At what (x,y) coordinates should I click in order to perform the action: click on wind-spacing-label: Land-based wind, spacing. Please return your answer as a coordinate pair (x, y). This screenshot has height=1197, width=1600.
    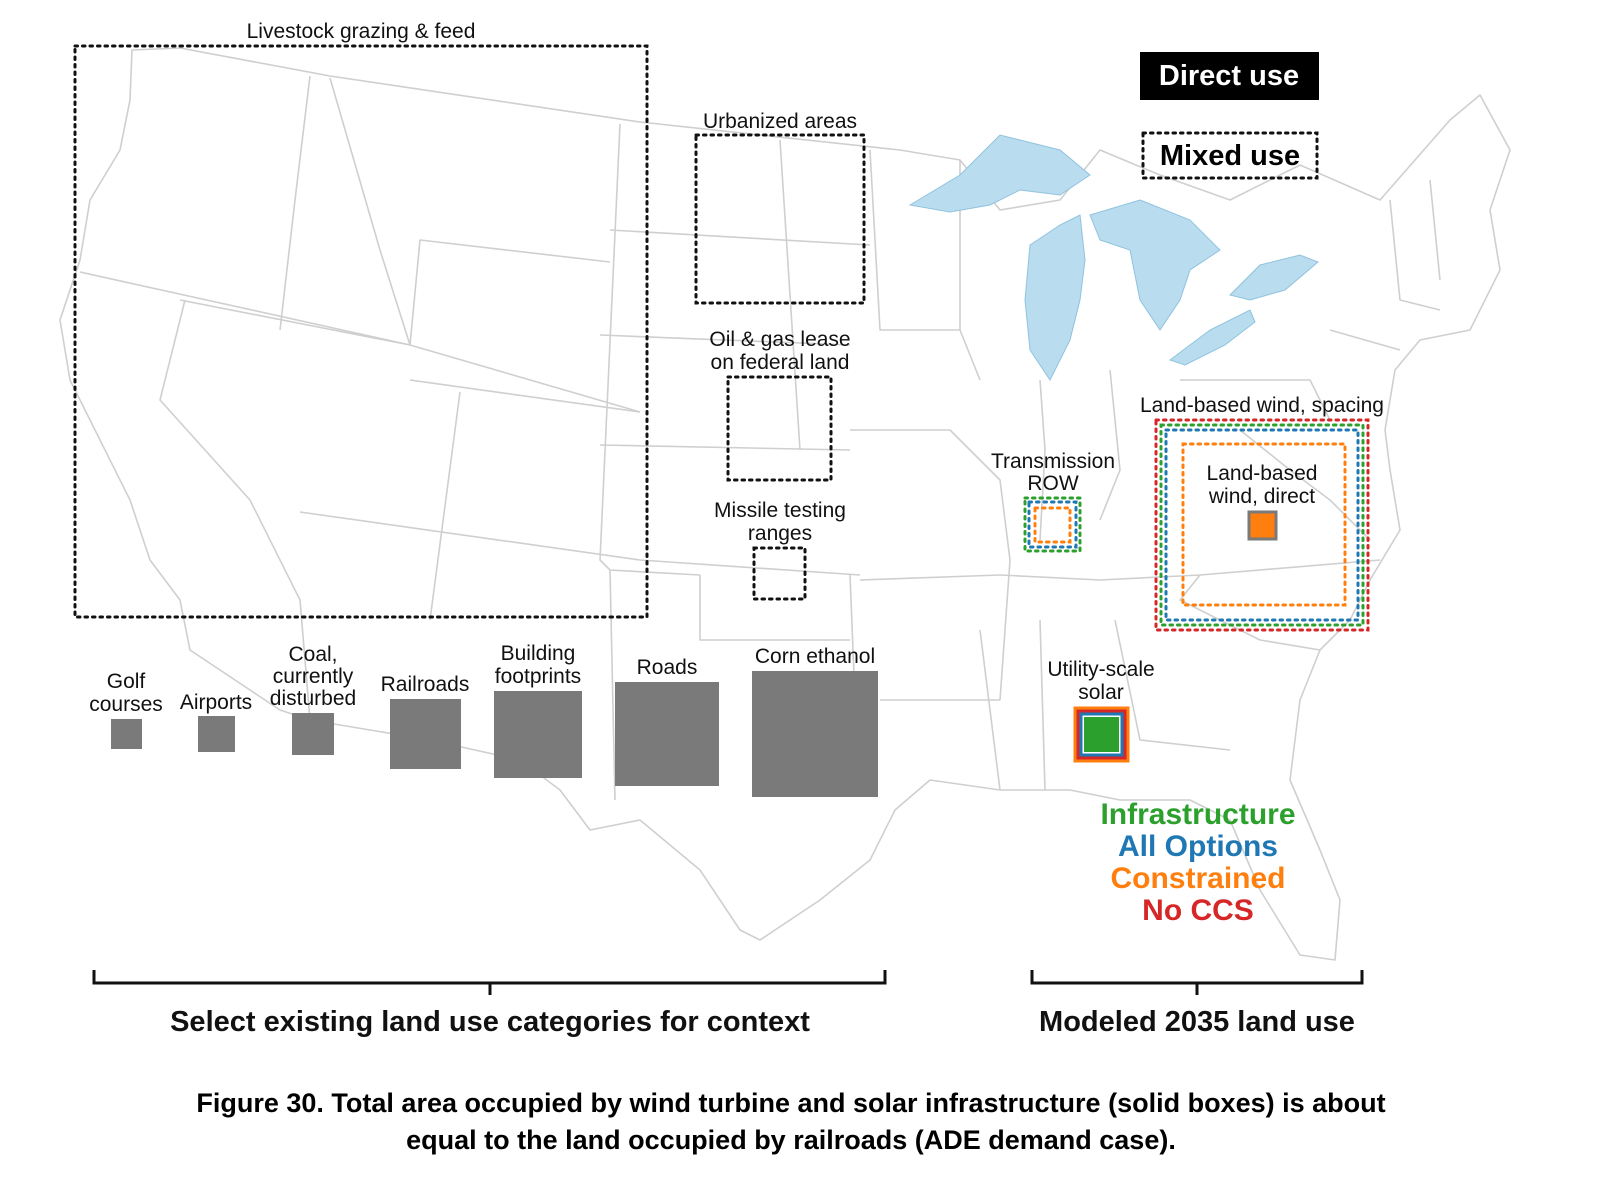
    Looking at the image, I should click on (1262, 405).